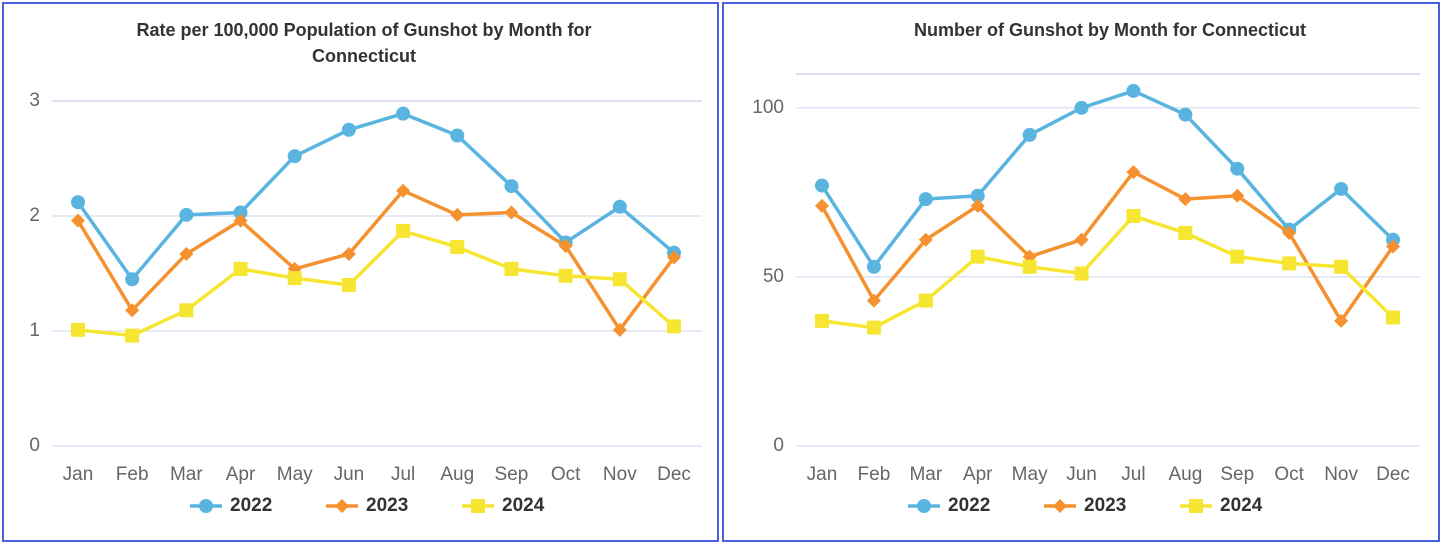 Image resolution: width=1442 pixels, height=542 pixels. What do you see at coordinates (34, 215) in the screenshot?
I see `y-tick-label: 2` at bounding box center [34, 215].